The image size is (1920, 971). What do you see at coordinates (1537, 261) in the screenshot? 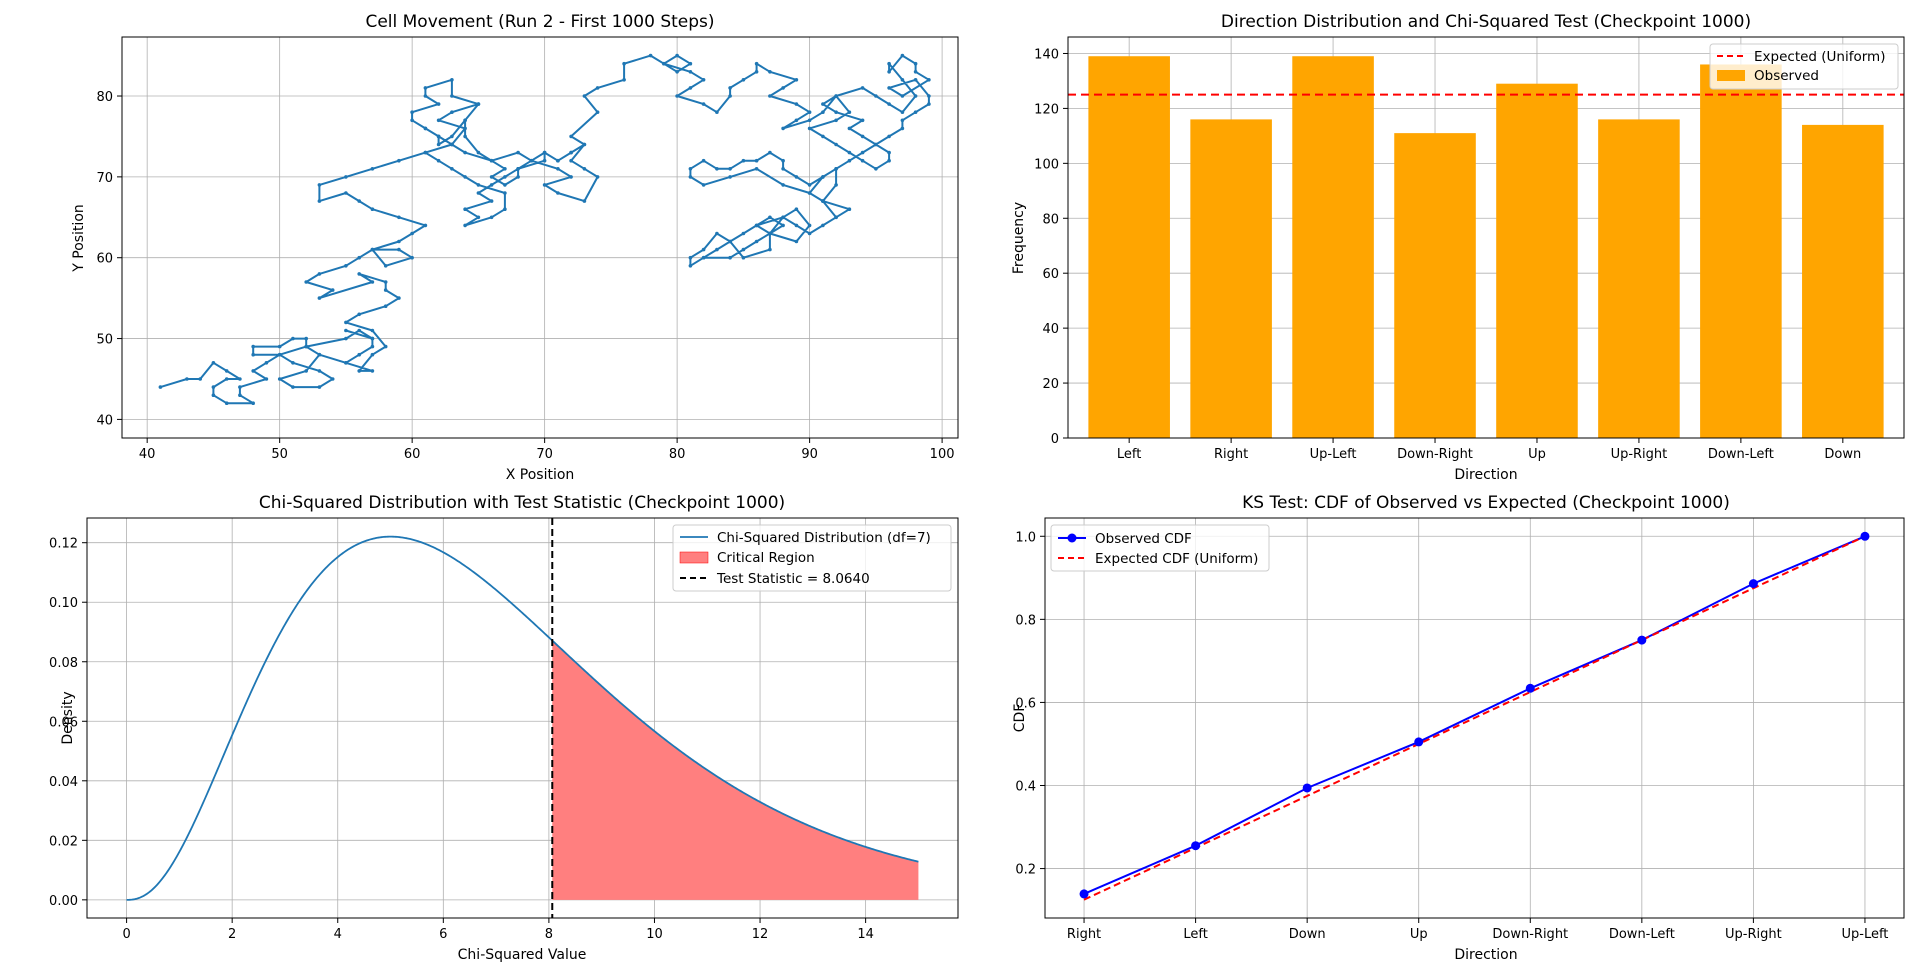
I see `bar-up` at bounding box center [1537, 261].